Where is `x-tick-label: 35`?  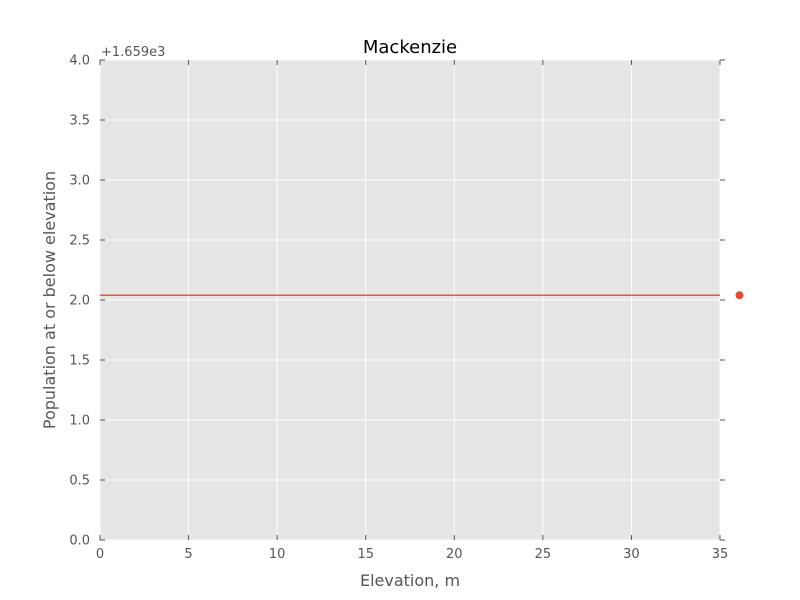 x-tick-label: 35 is located at coordinates (720, 554).